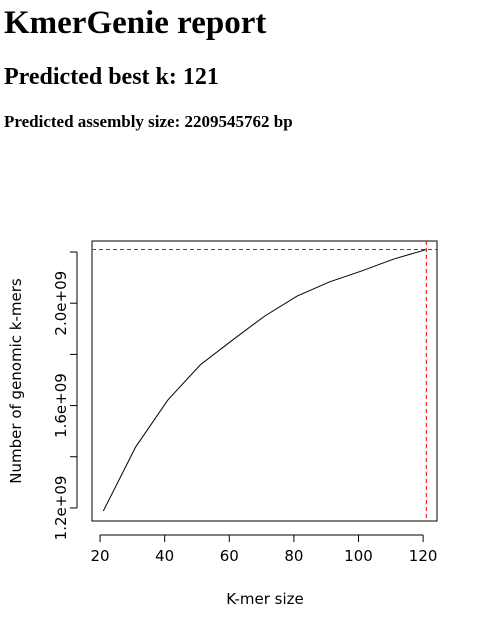  What do you see at coordinates (16, 381) in the screenshot?
I see `y-axis-title: Number of genomic k-mers` at bounding box center [16, 381].